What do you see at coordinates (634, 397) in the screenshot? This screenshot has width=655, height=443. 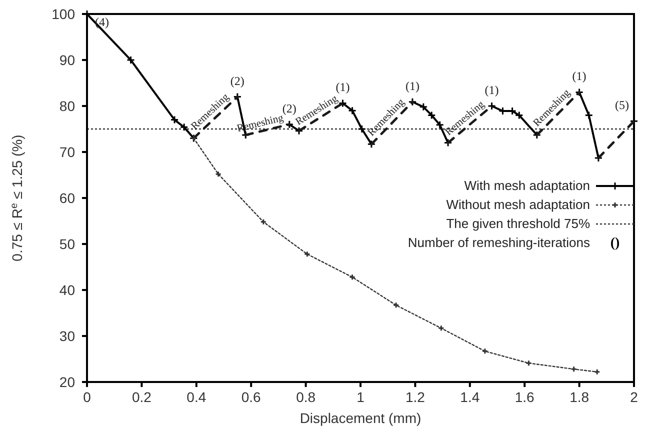 I see `x-tick-label: 2` at bounding box center [634, 397].